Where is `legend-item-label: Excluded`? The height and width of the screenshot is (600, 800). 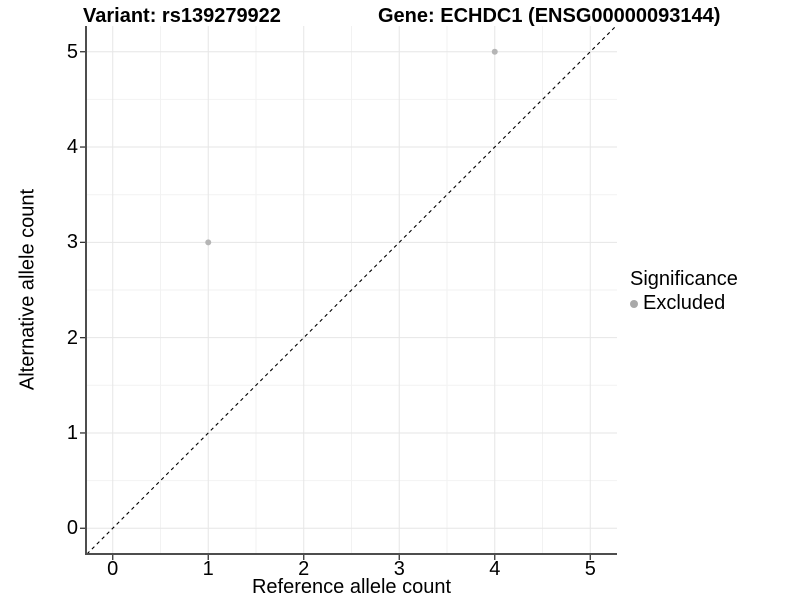
legend-item-label: Excluded is located at coordinates (684, 303).